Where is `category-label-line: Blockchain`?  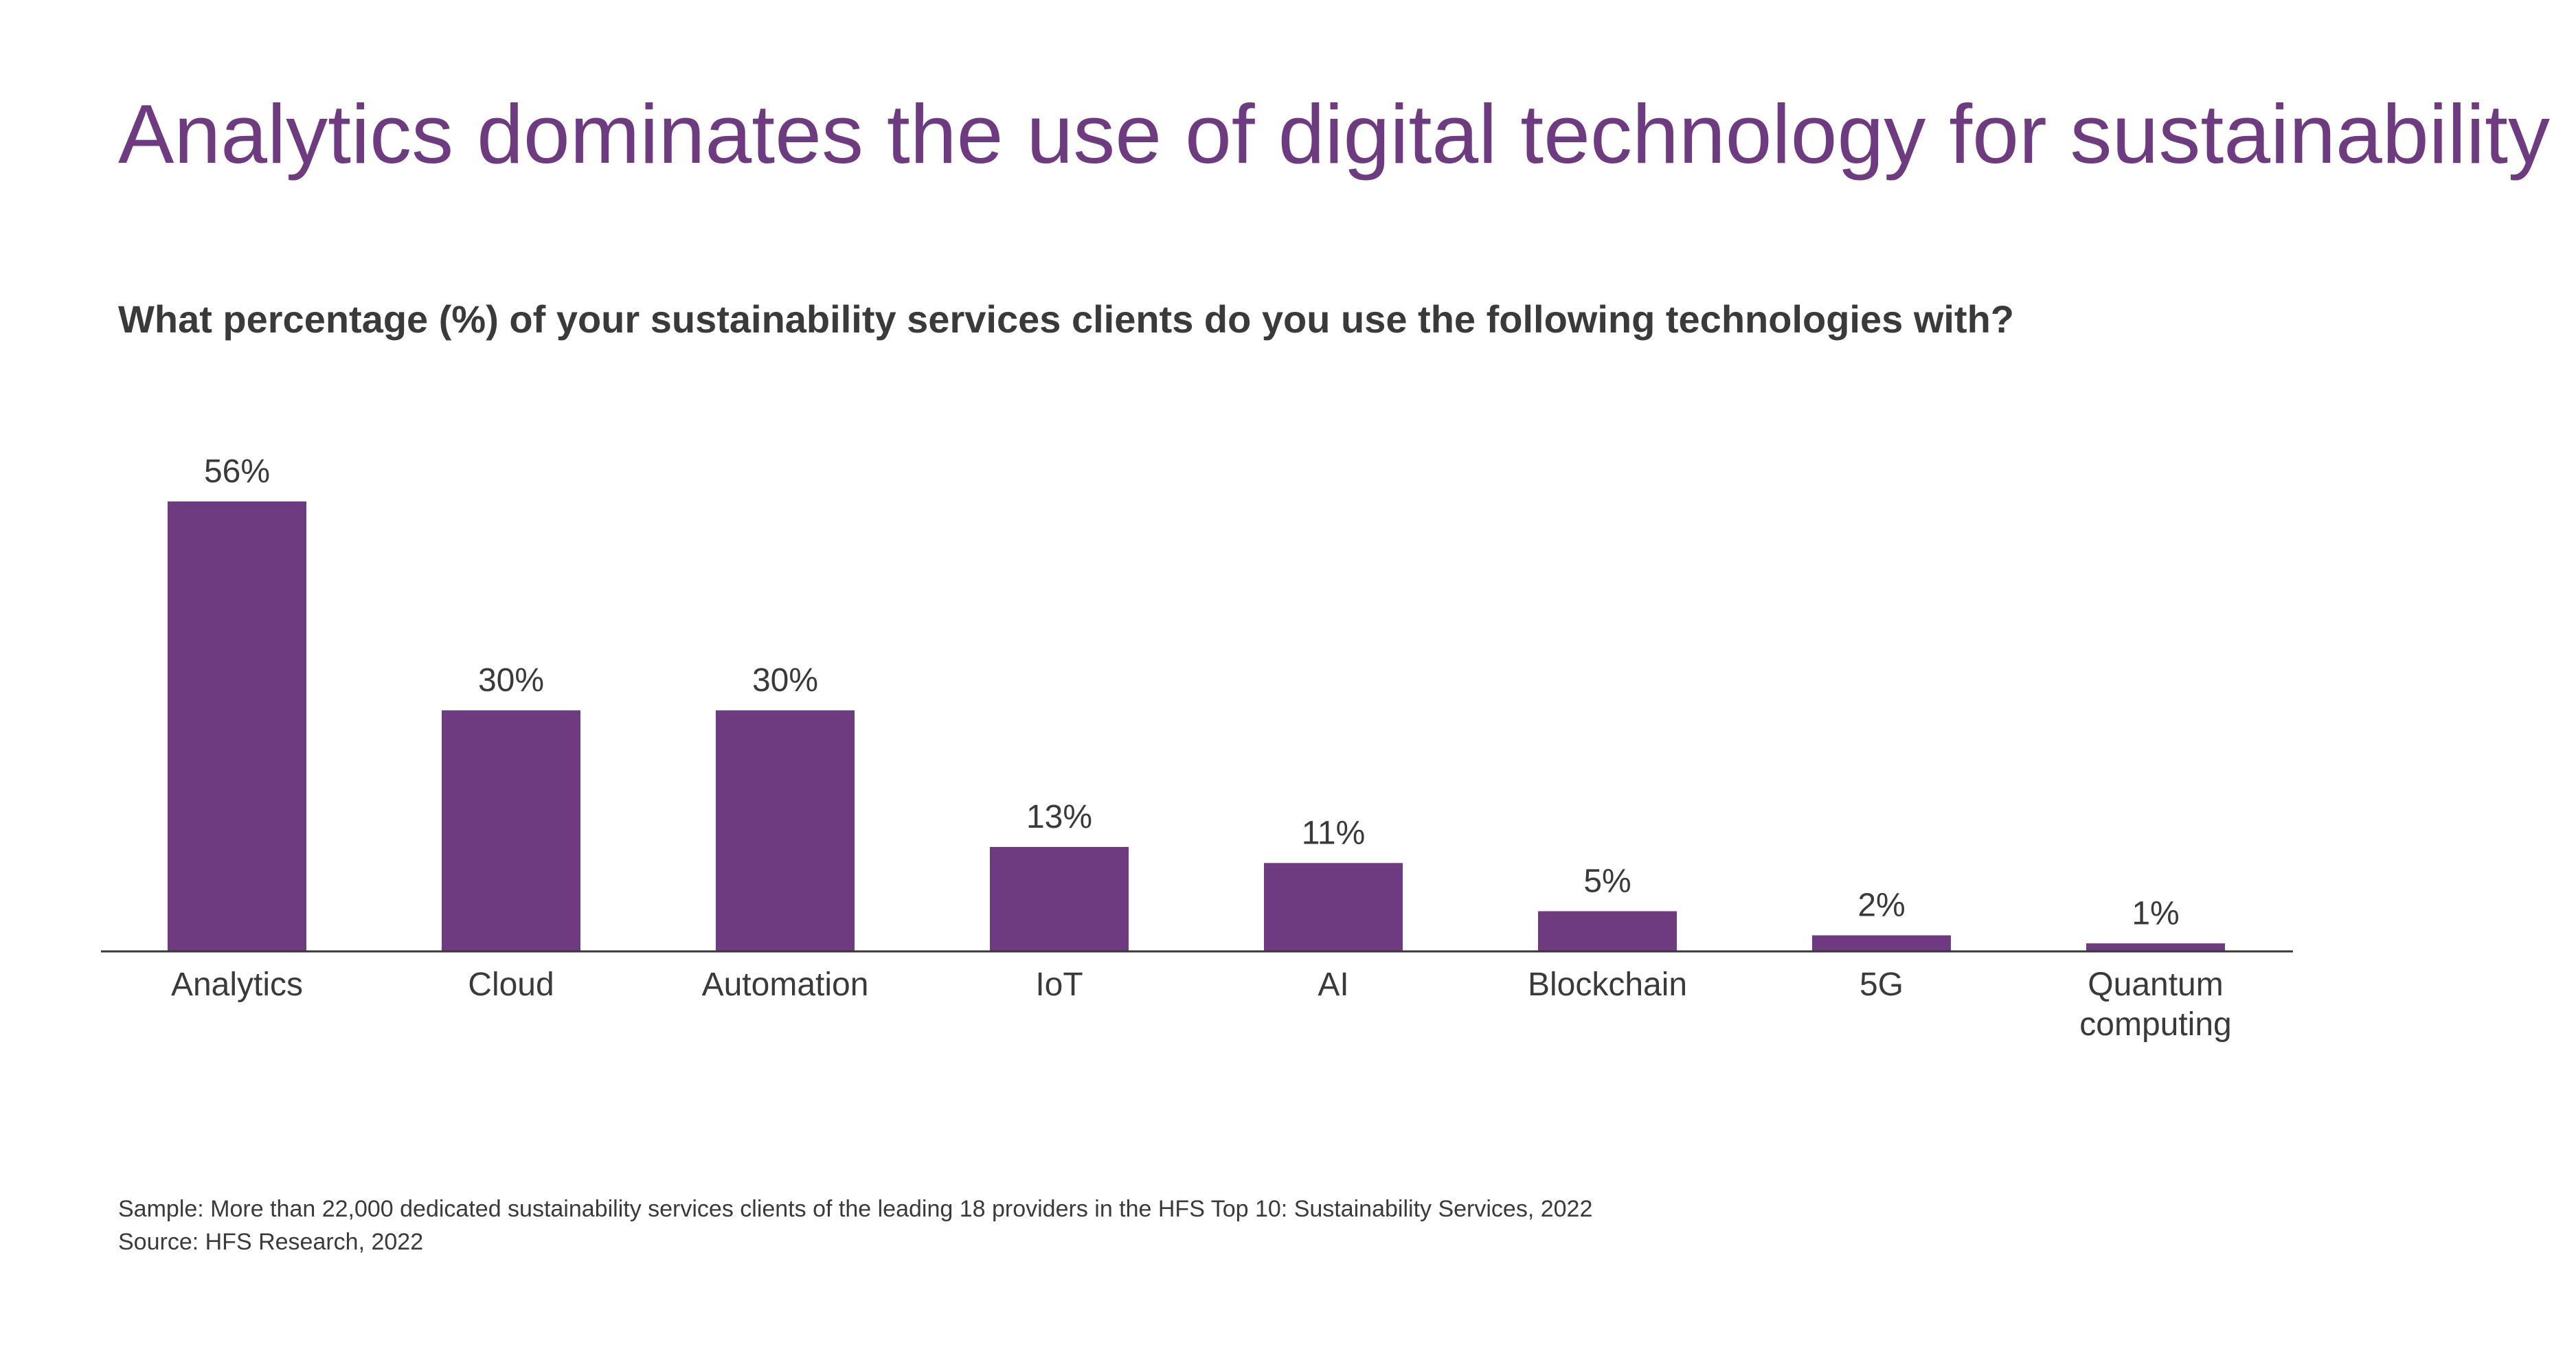
category-label-line: Blockchain is located at coordinates (1607, 985).